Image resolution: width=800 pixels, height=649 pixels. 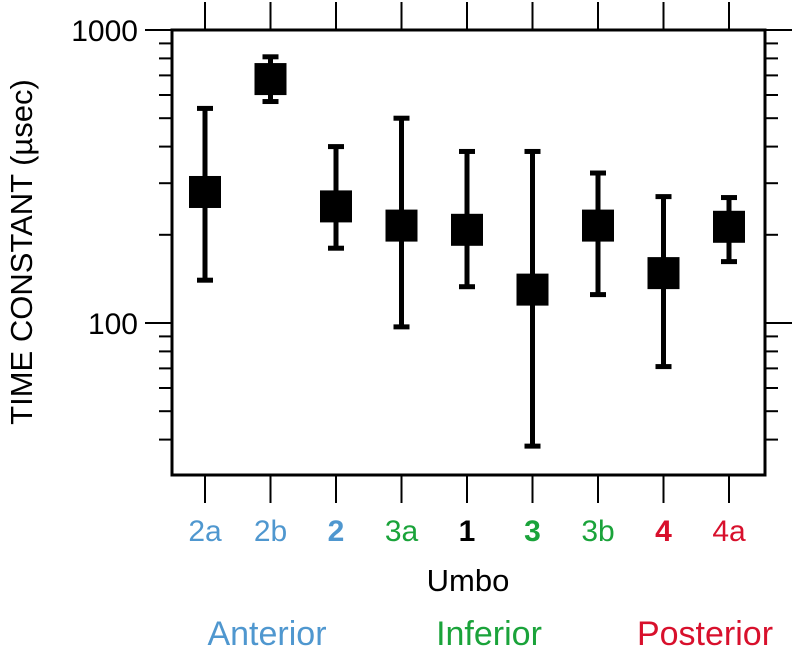 I want to click on y-tick-label: 100, so click(x=113, y=324).